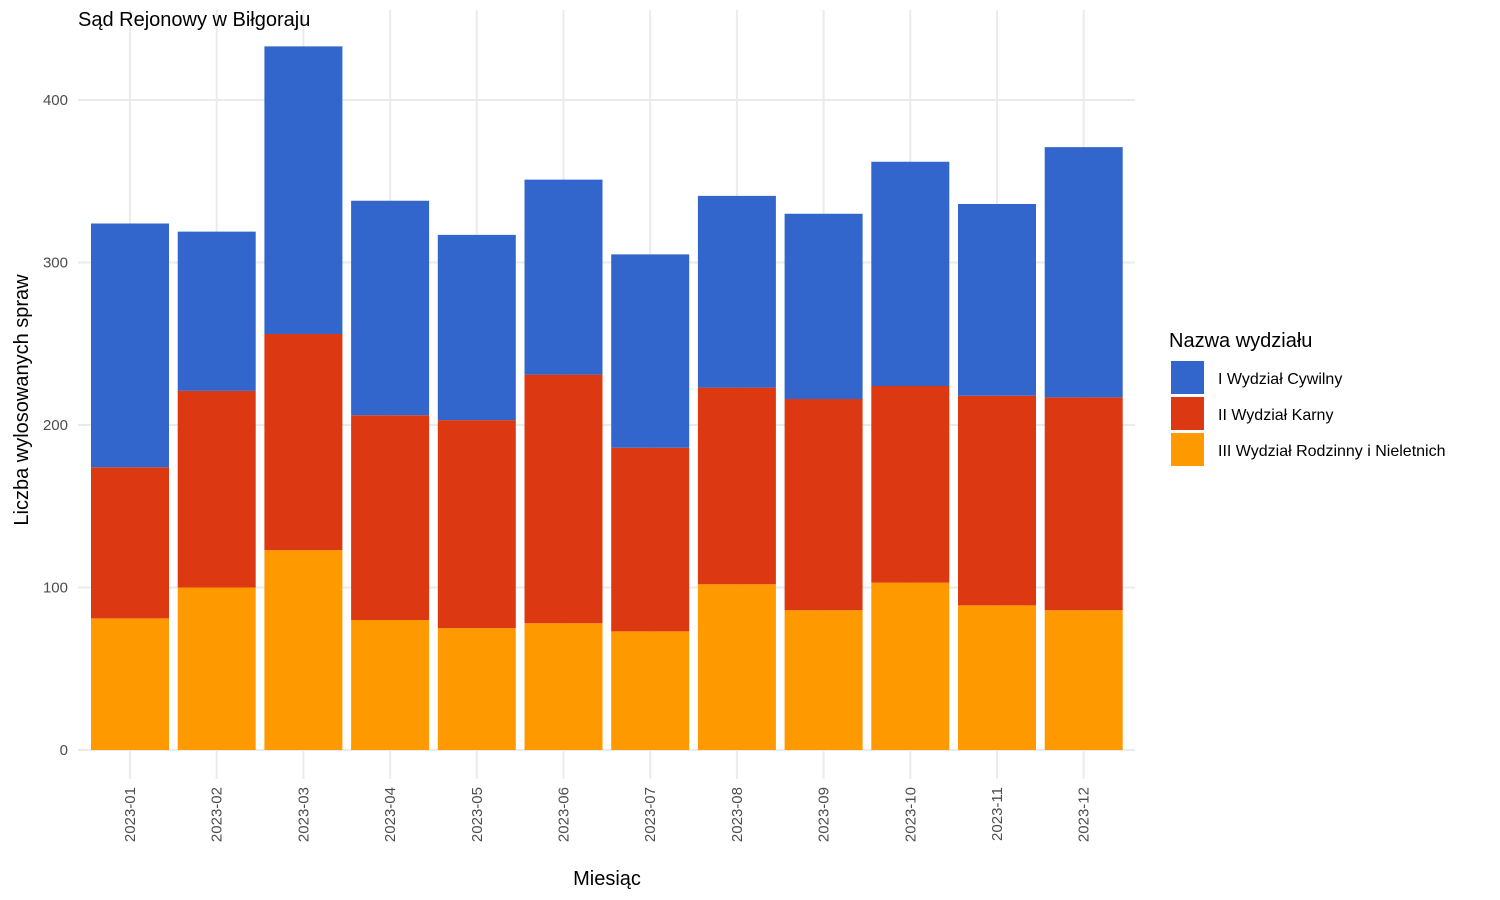 The height and width of the screenshot is (900, 1500). I want to click on y-tick-label: 400, so click(55, 100).